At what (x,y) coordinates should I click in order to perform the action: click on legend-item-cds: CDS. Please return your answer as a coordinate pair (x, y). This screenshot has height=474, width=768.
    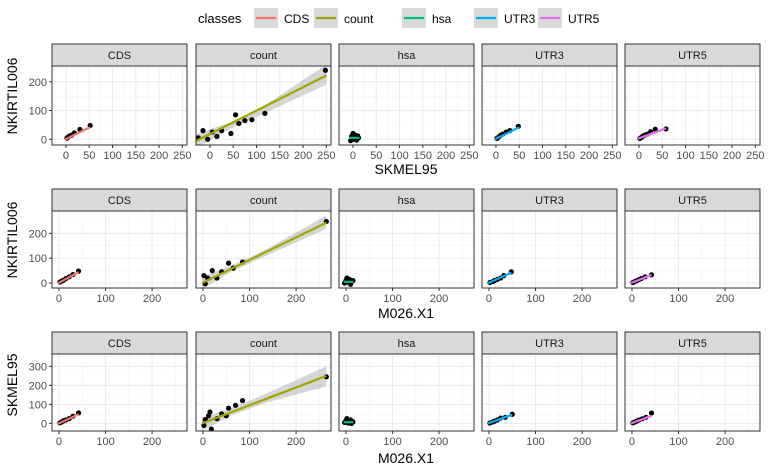
    Looking at the image, I should click on (281, 18).